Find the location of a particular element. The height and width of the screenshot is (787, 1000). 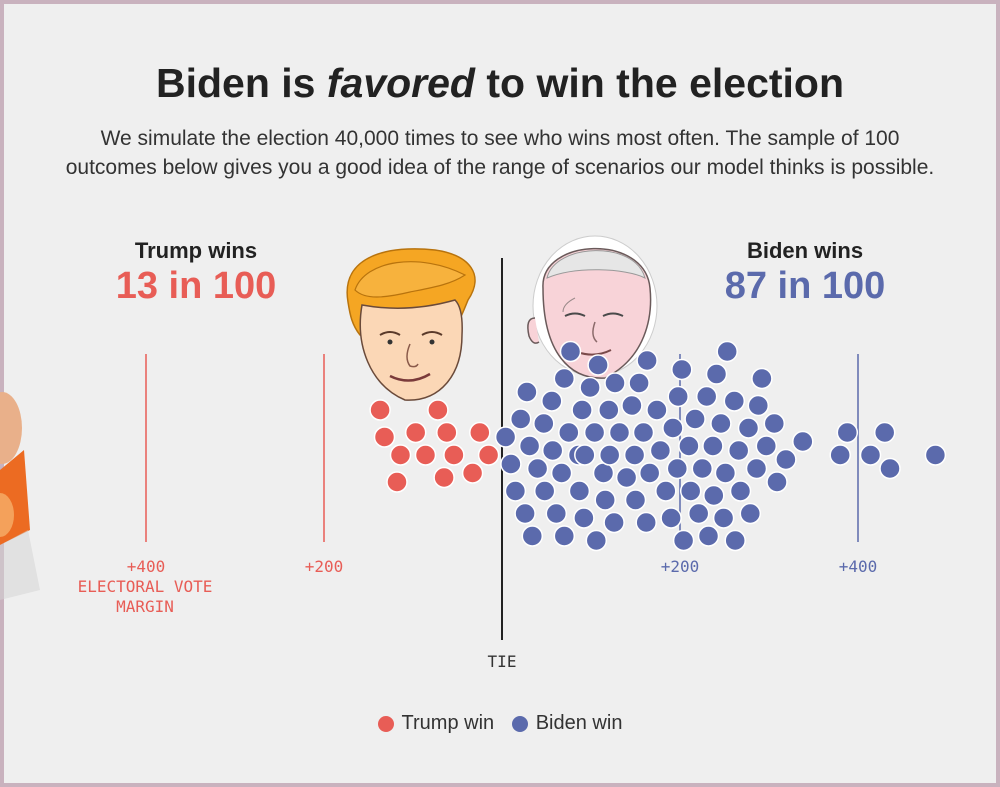

biden-wins-heading: Biden wins is located at coordinates (805, 250).